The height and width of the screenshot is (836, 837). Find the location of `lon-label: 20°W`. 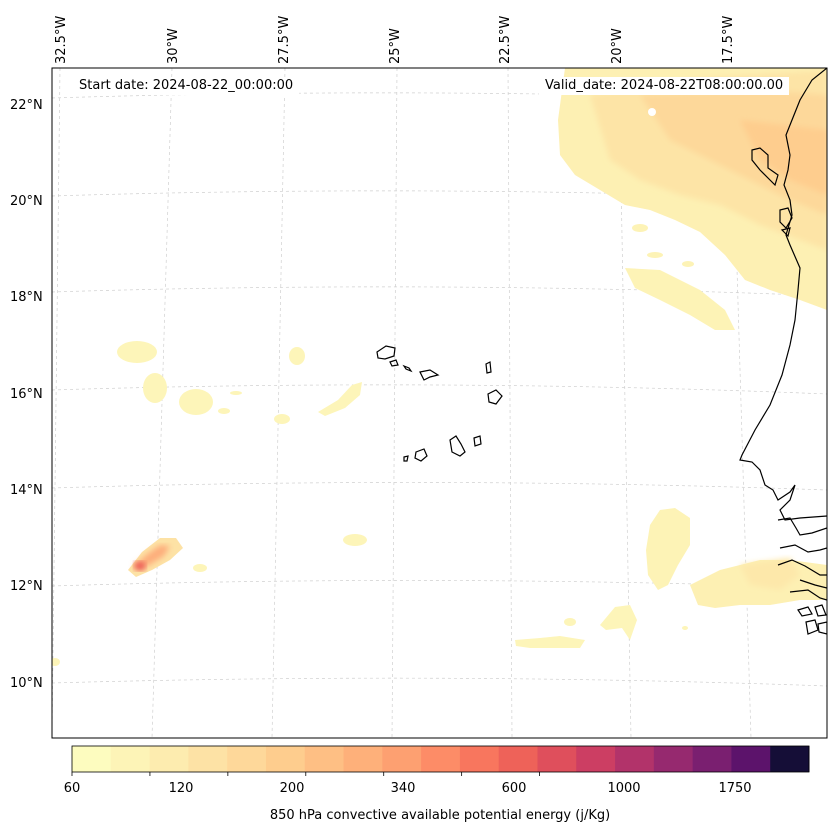

lon-label: 20°W is located at coordinates (617, 46).